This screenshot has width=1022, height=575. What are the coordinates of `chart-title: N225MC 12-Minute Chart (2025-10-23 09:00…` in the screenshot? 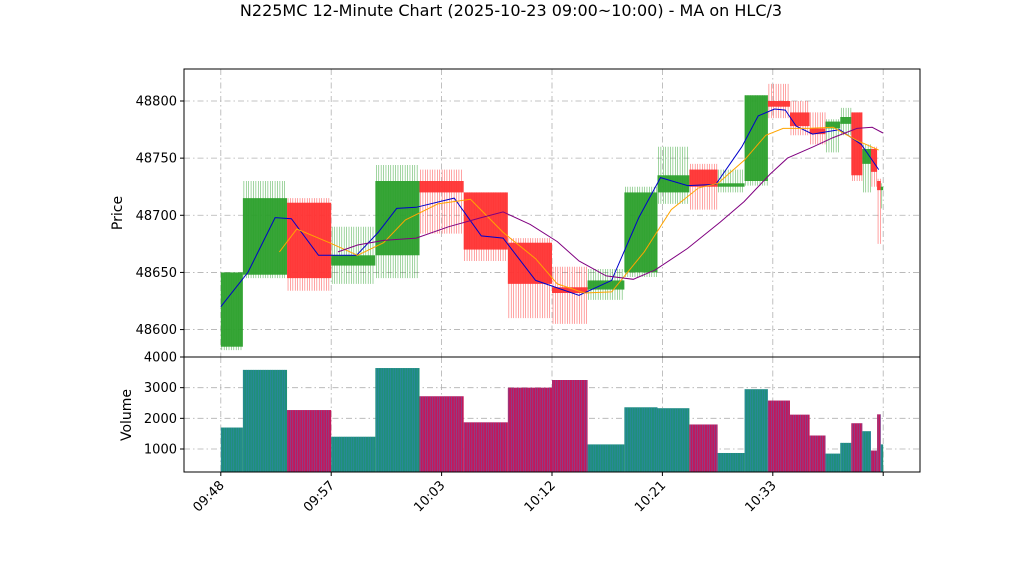 It's located at (511, 10).